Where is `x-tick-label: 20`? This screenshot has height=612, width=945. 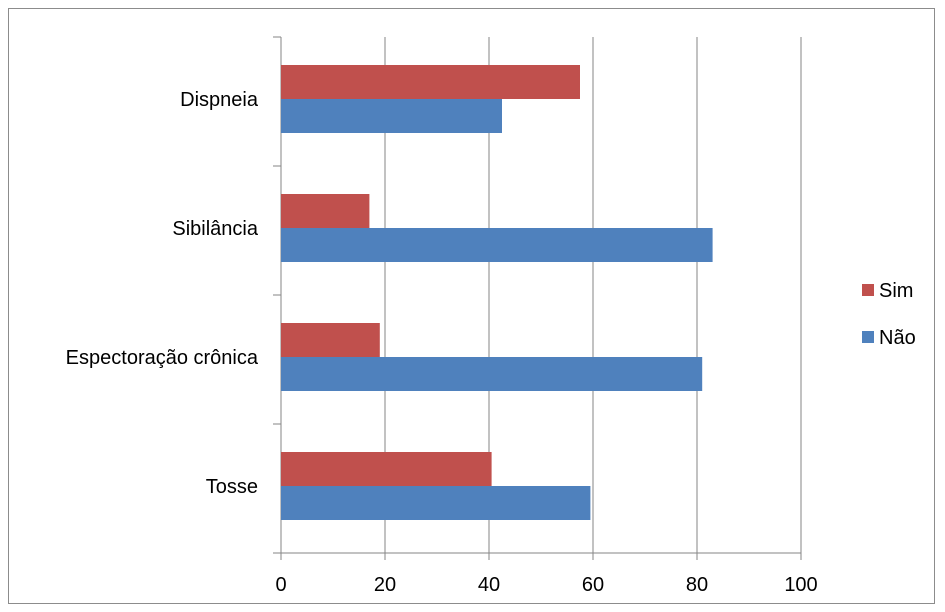
x-tick-label: 20 is located at coordinates (385, 585).